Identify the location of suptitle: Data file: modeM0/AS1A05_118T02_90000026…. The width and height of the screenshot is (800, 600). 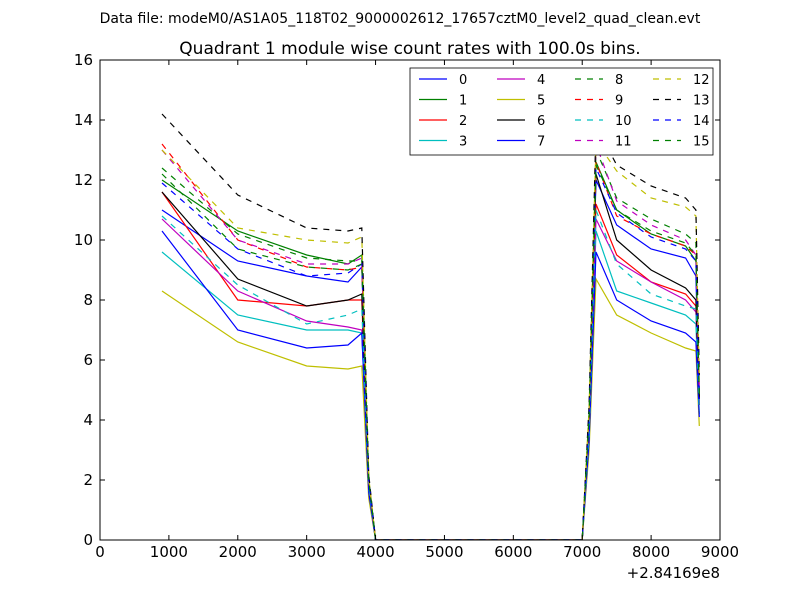
(400, 19).